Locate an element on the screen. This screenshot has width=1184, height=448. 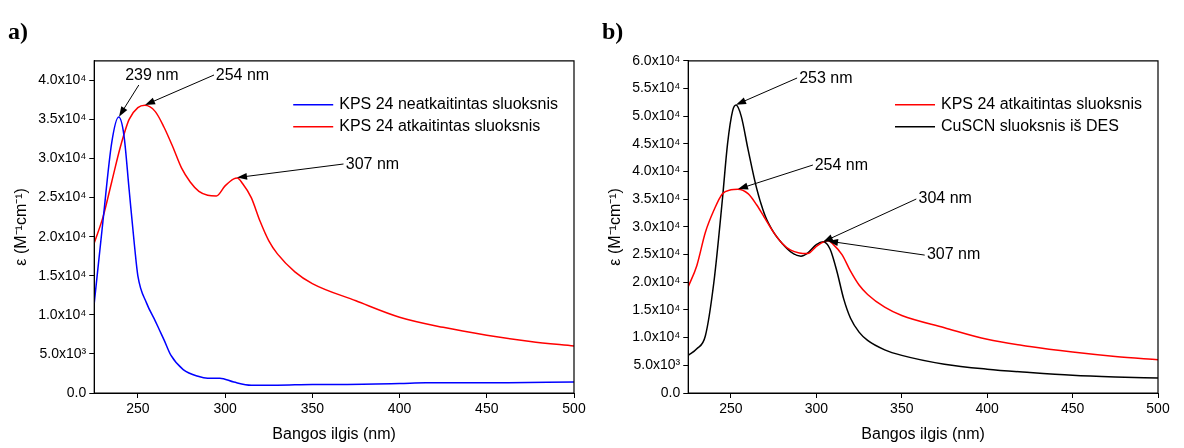
chart-title: b) is located at coordinates (613, 30).